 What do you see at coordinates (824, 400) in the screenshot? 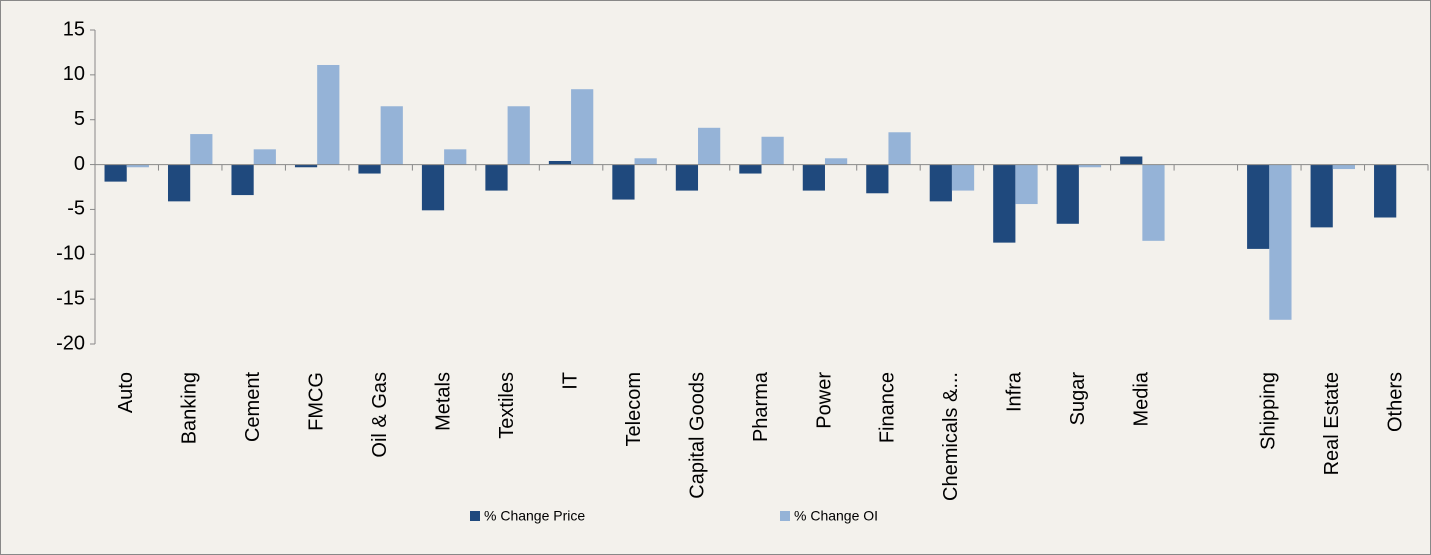
I see `x-tick-label: Power` at bounding box center [824, 400].